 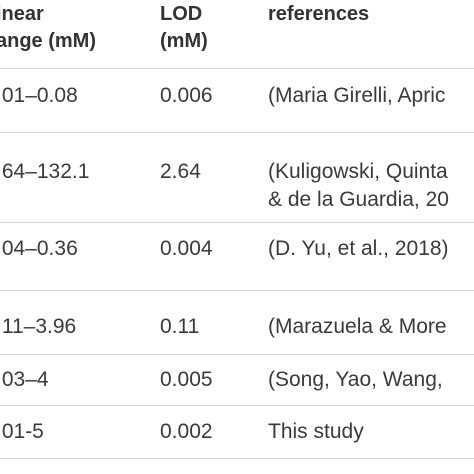 I want to click on table-cell: 0.005, so click(x=186, y=379).